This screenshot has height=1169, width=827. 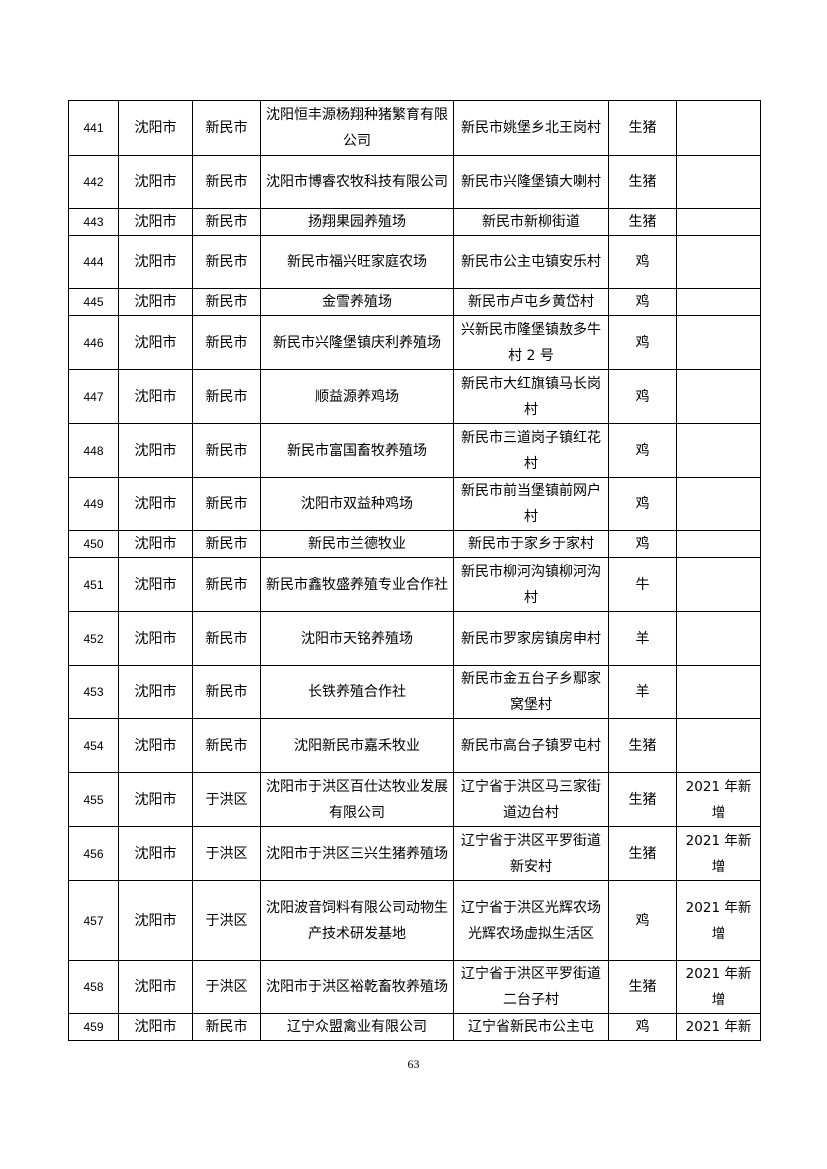 I want to click on row-number: 441, so click(x=93, y=128).